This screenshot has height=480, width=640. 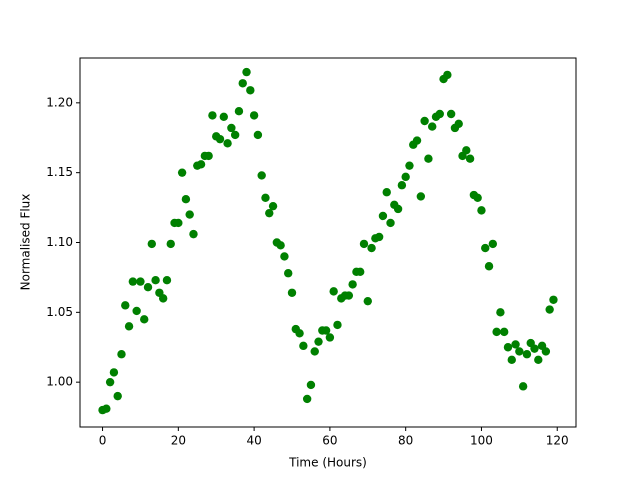 I want to click on y-tick-label: 1.05, so click(x=59, y=312).